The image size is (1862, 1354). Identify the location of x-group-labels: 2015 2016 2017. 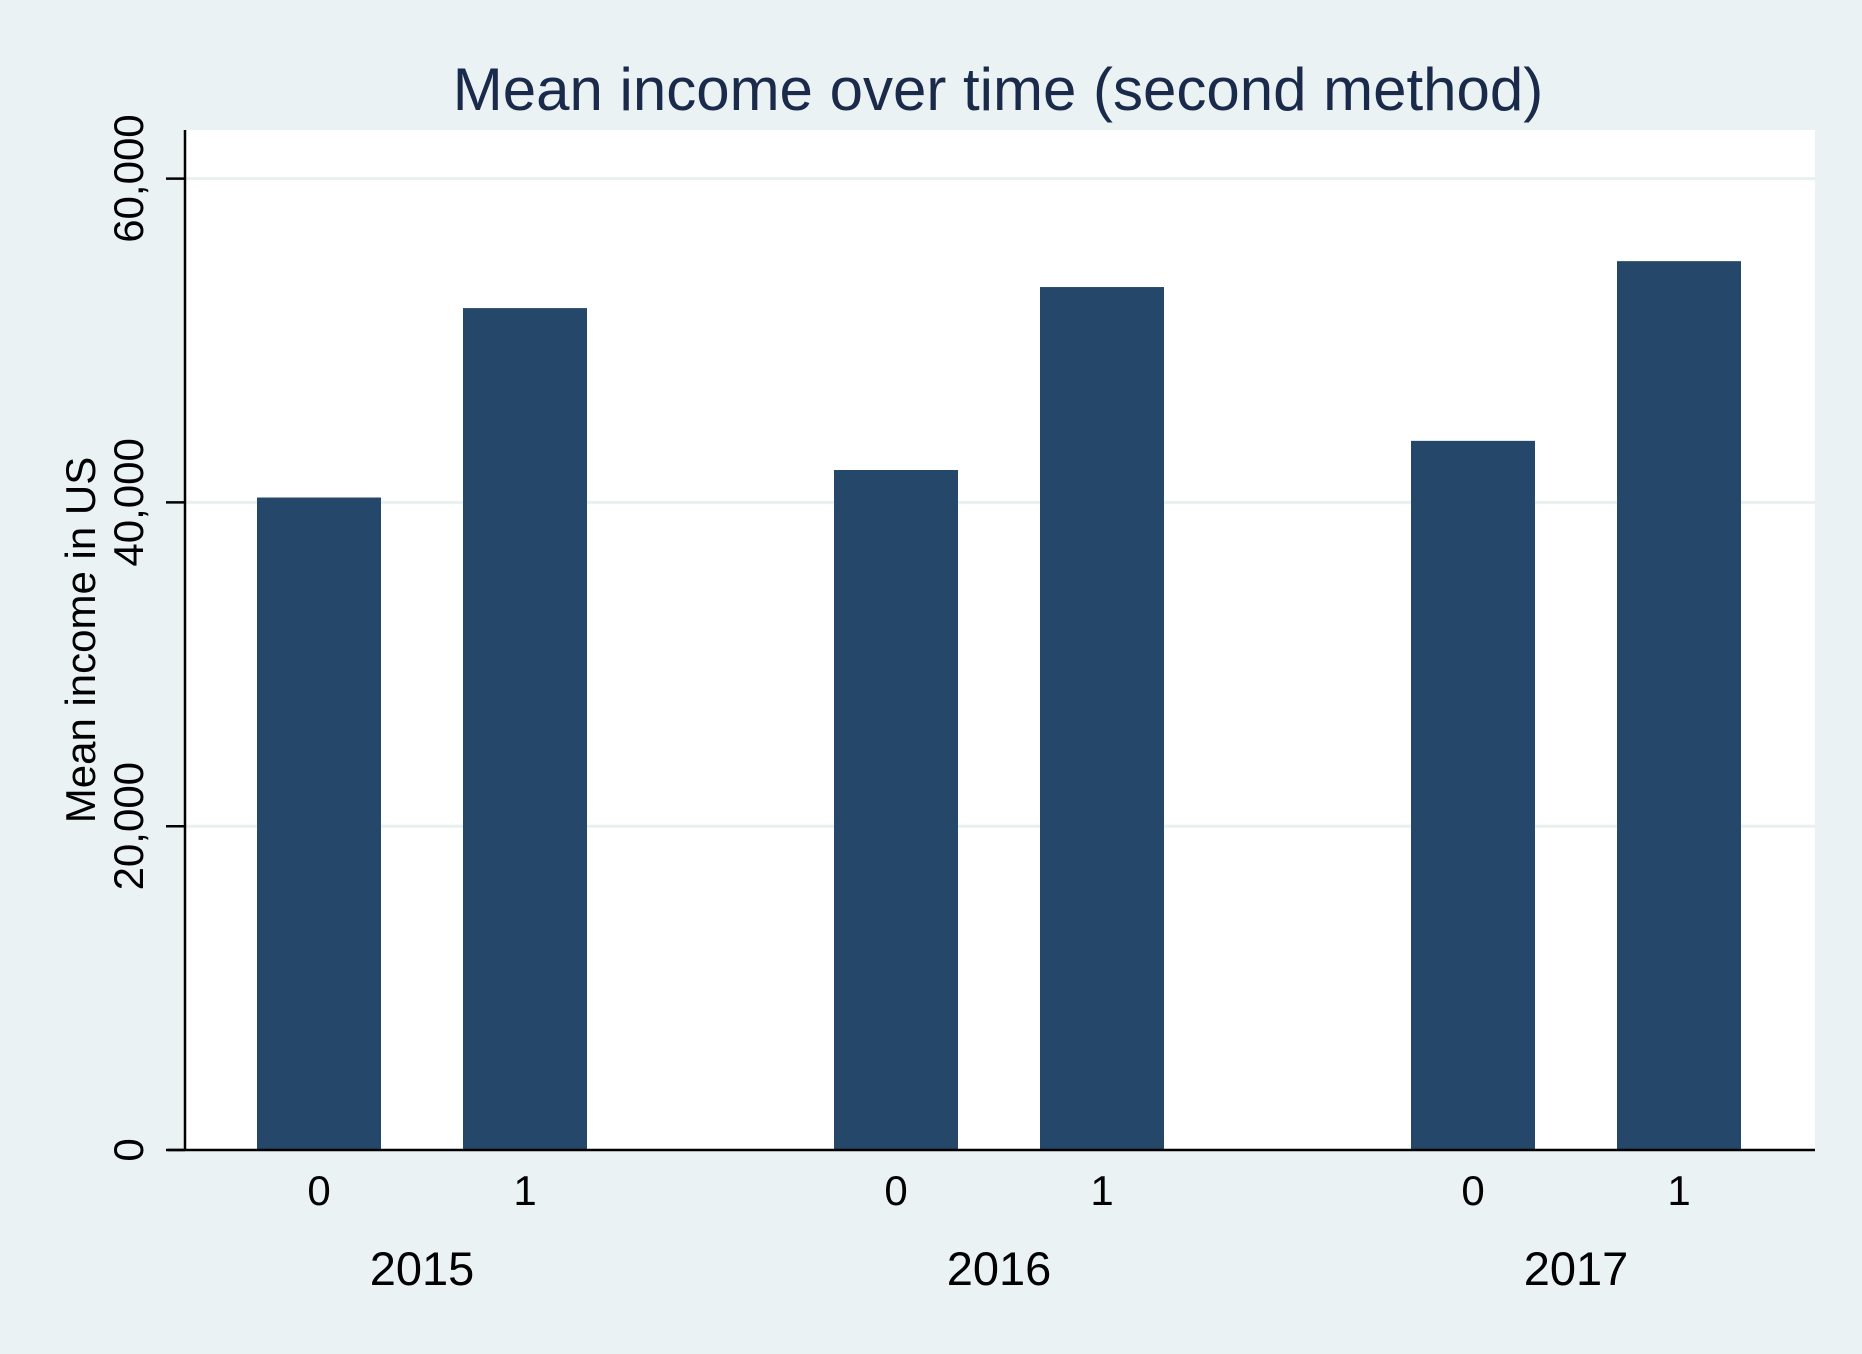
(999, 1268).